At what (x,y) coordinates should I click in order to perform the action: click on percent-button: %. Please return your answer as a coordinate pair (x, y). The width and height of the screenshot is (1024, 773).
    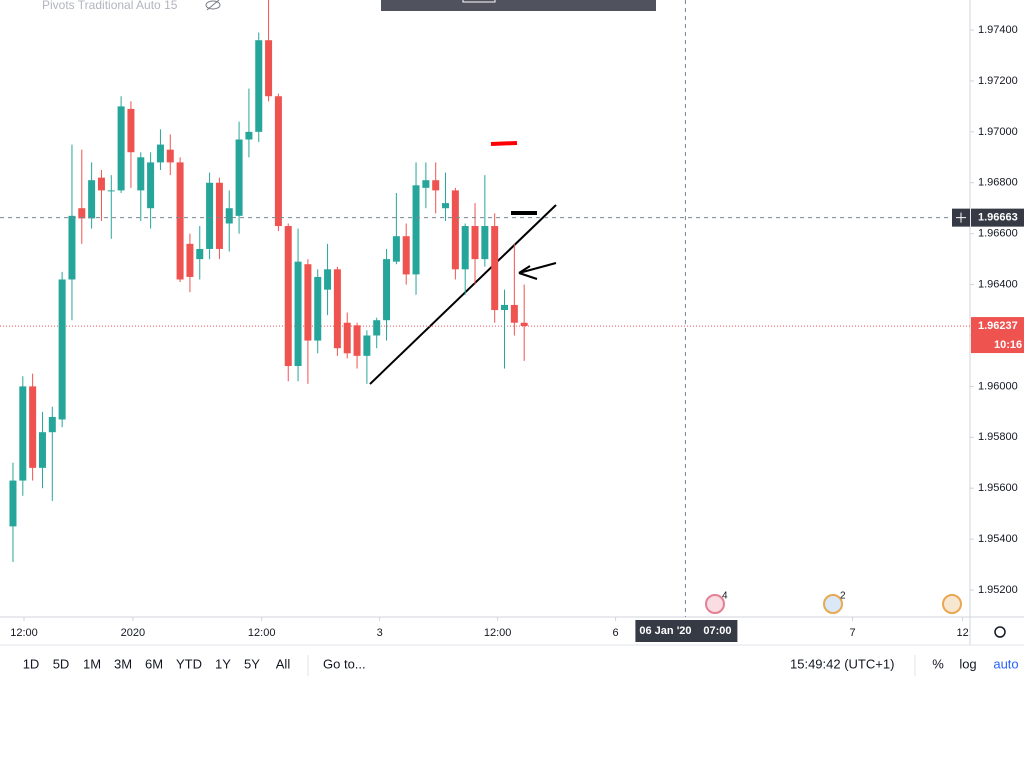
    Looking at the image, I should click on (938, 663).